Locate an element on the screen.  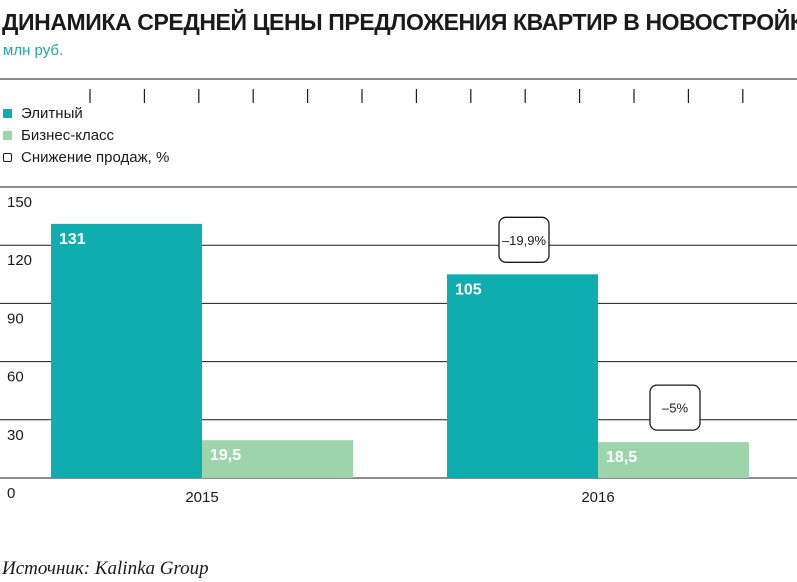
legend-label-elite: Элитный is located at coordinates (52, 113).